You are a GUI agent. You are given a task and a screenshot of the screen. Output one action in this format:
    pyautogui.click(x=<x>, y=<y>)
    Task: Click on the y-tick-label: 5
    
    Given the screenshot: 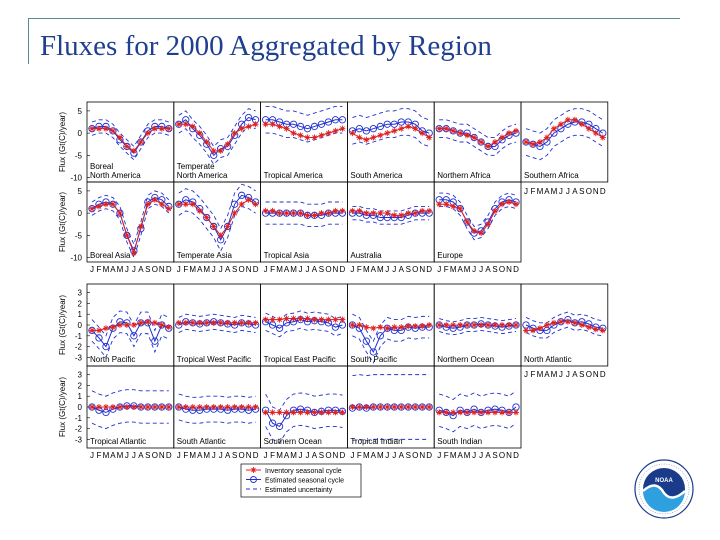 What is the action you would take?
    pyautogui.click(x=80, y=111)
    